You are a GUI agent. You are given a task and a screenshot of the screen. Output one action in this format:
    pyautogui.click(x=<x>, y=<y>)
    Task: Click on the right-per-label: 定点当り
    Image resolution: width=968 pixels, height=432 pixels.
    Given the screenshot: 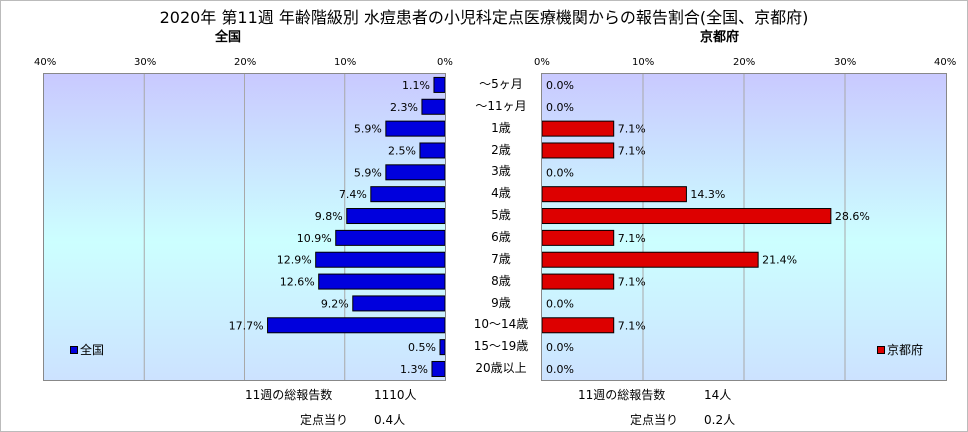 What is the action you would take?
    pyautogui.click(x=654, y=420)
    